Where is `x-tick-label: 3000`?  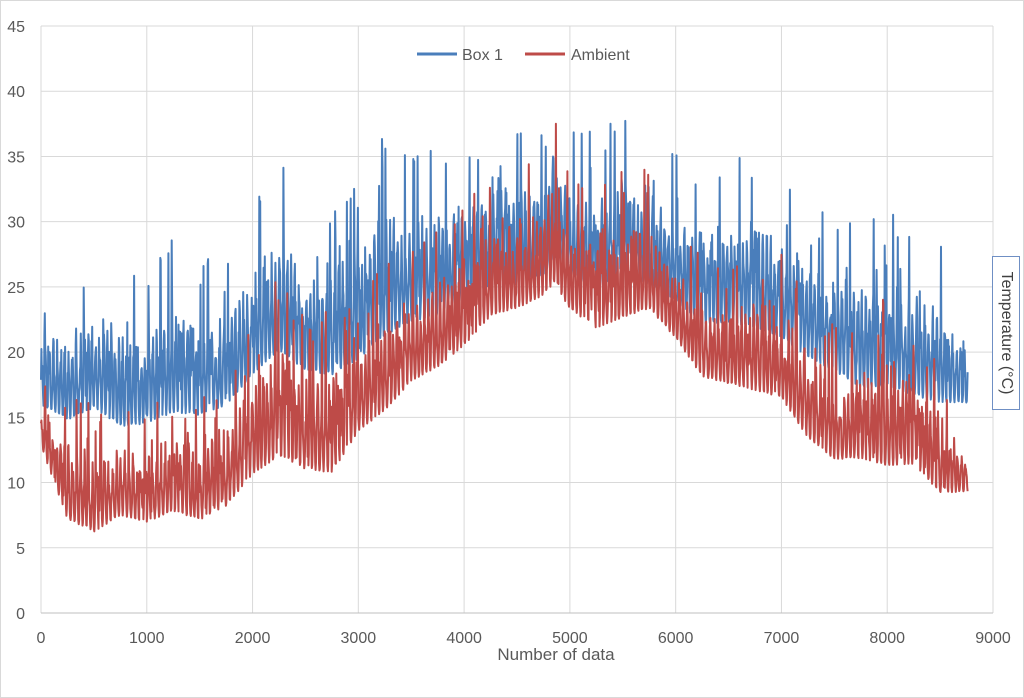 x-tick-label: 3000 is located at coordinates (359, 638).